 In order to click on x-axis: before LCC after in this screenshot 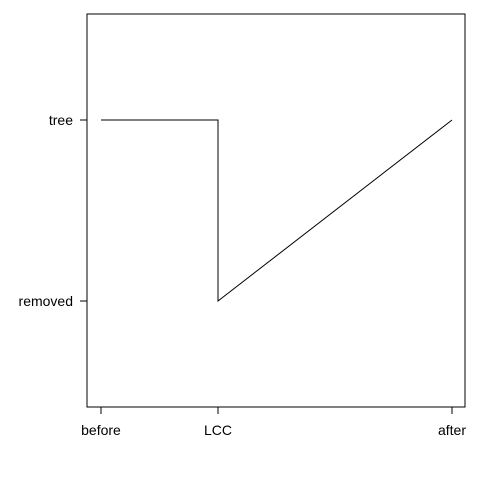, I will do `click(273, 422)`.